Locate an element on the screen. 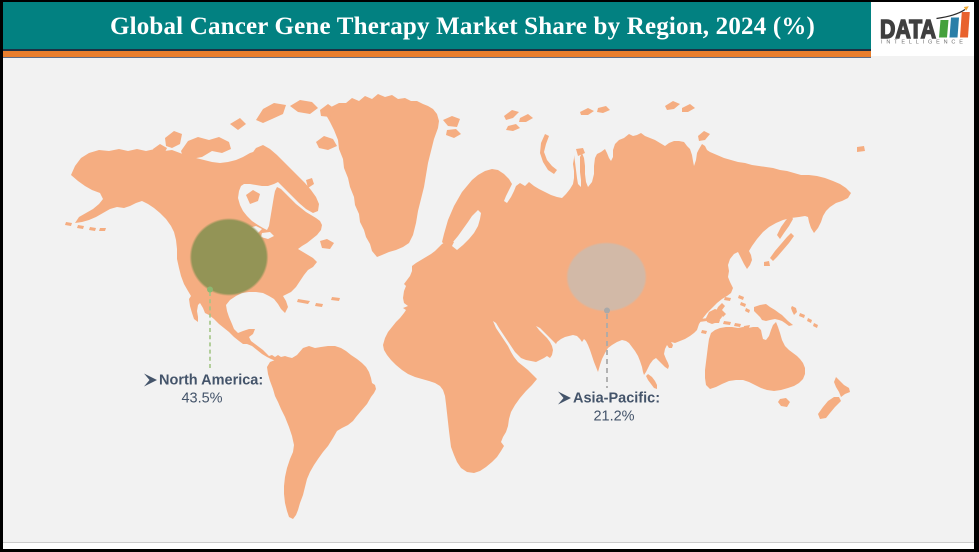 Image resolution: width=979 pixels, height=552 pixels. svg-text: North America: is located at coordinates (211, 381).